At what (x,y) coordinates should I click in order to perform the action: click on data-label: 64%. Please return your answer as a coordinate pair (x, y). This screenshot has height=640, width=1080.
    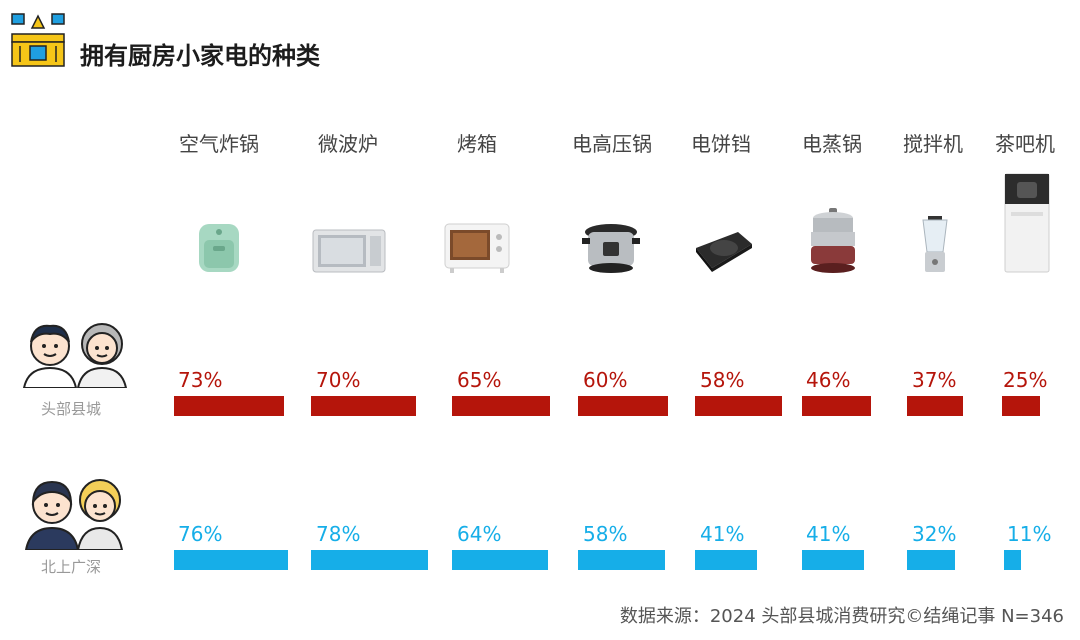
    Looking at the image, I should click on (479, 534).